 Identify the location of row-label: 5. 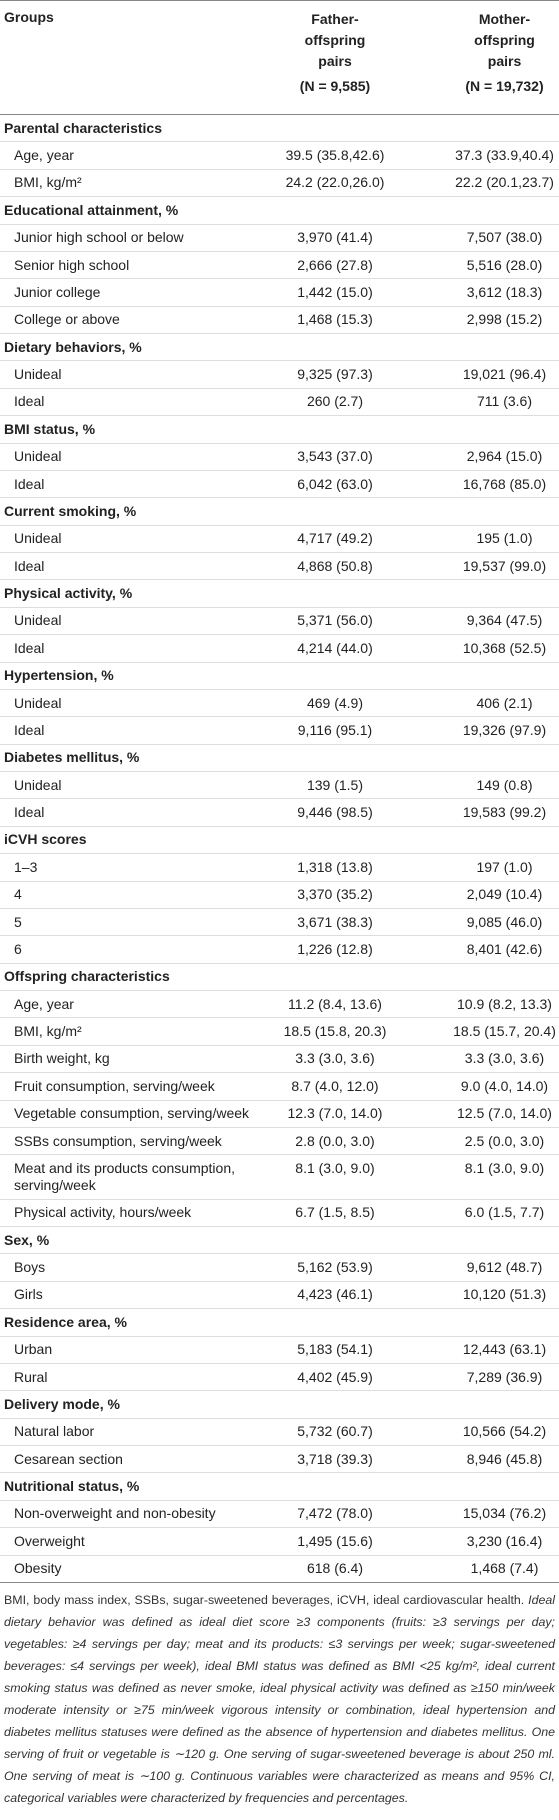
(18, 921).